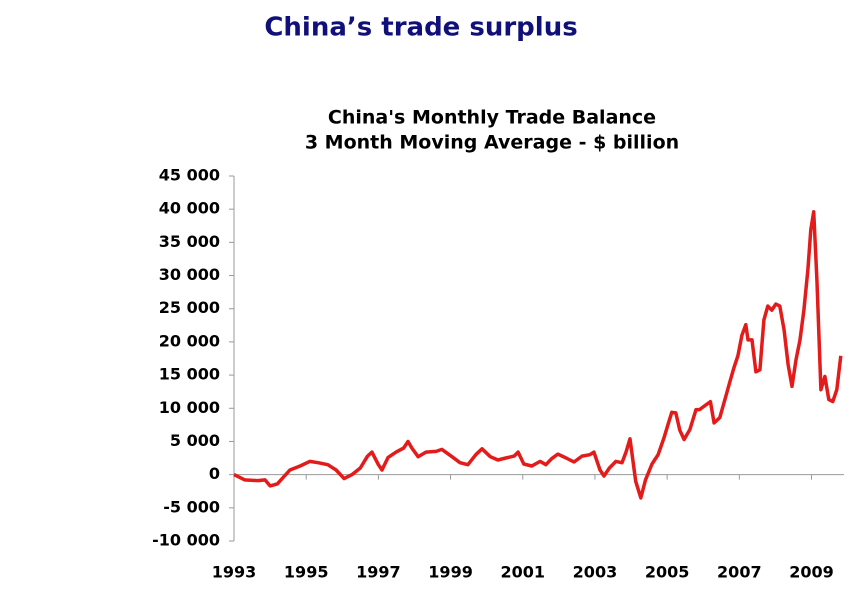 Image resolution: width=857 pixels, height=596 pixels. What do you see at coordinates (667, 572) in the screenshot?
I see `x-tick-label: 2005` at bounding box center [667, 572].